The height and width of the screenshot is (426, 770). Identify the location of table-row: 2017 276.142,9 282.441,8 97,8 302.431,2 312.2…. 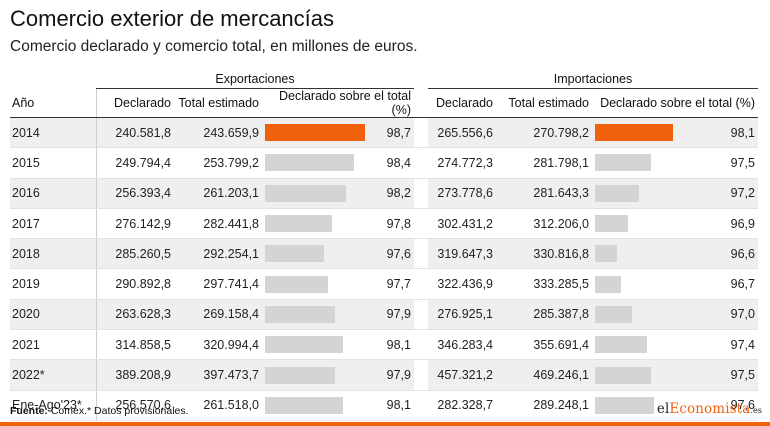
(384, 224).